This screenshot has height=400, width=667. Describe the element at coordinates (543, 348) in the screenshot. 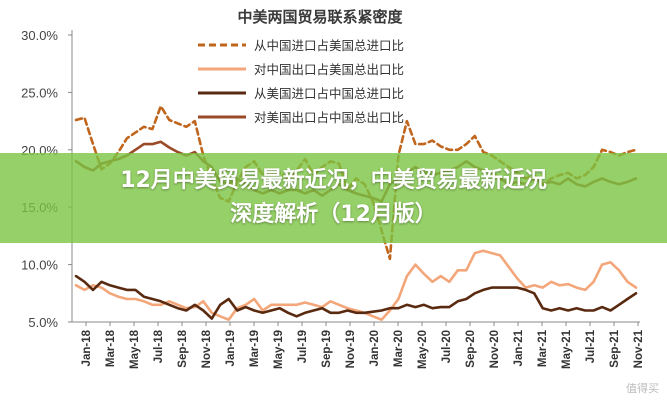

I see `x-tick-label: Mar-21` at that location.